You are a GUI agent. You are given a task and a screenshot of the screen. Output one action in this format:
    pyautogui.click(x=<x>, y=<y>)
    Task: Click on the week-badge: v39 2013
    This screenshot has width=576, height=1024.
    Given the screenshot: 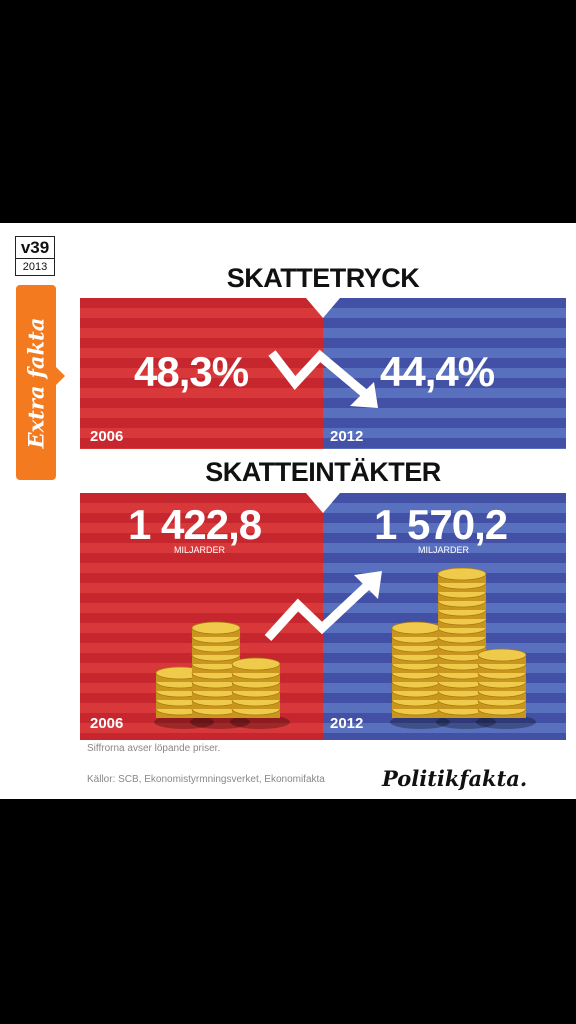 What is the action you would take?
    pyautogui.click(x=35, y=256)
    